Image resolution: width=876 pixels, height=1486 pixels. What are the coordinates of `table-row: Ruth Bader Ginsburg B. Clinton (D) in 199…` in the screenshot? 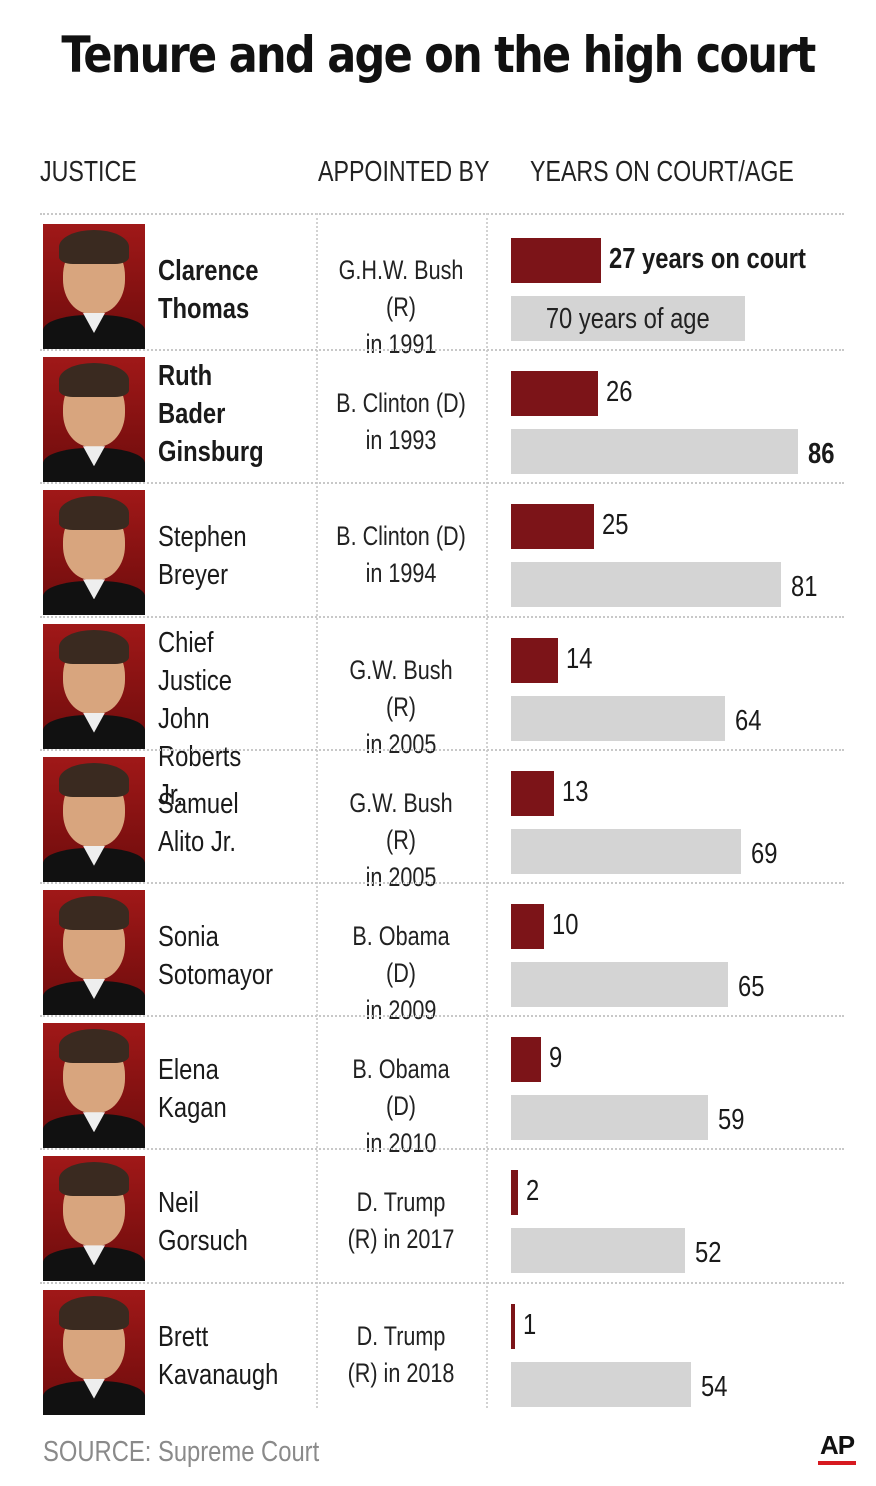 It's located at (438, 416).